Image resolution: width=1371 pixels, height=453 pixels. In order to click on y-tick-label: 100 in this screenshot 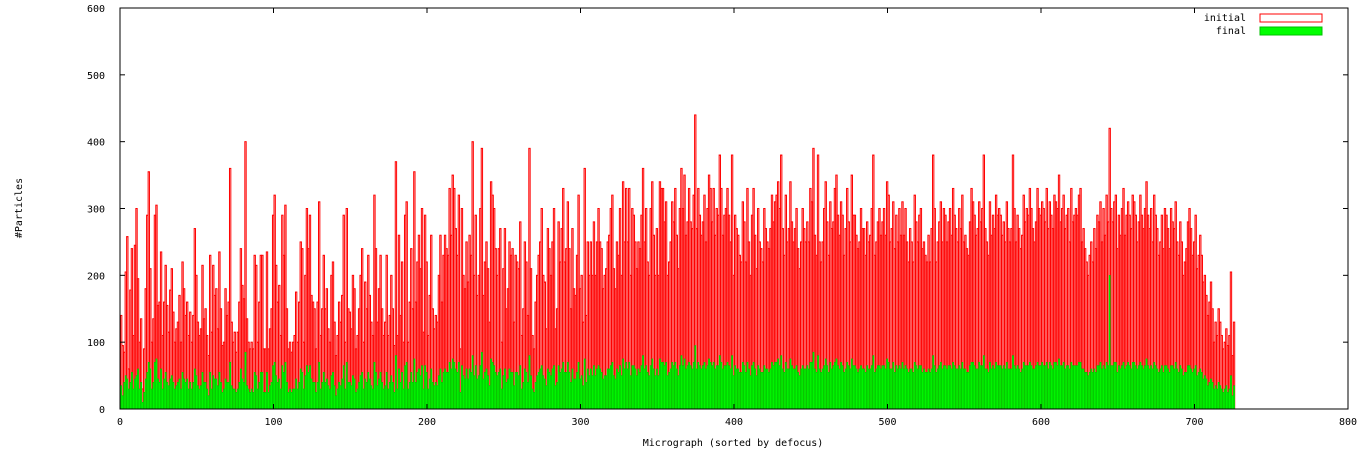, I will do `click(96, 343)`.